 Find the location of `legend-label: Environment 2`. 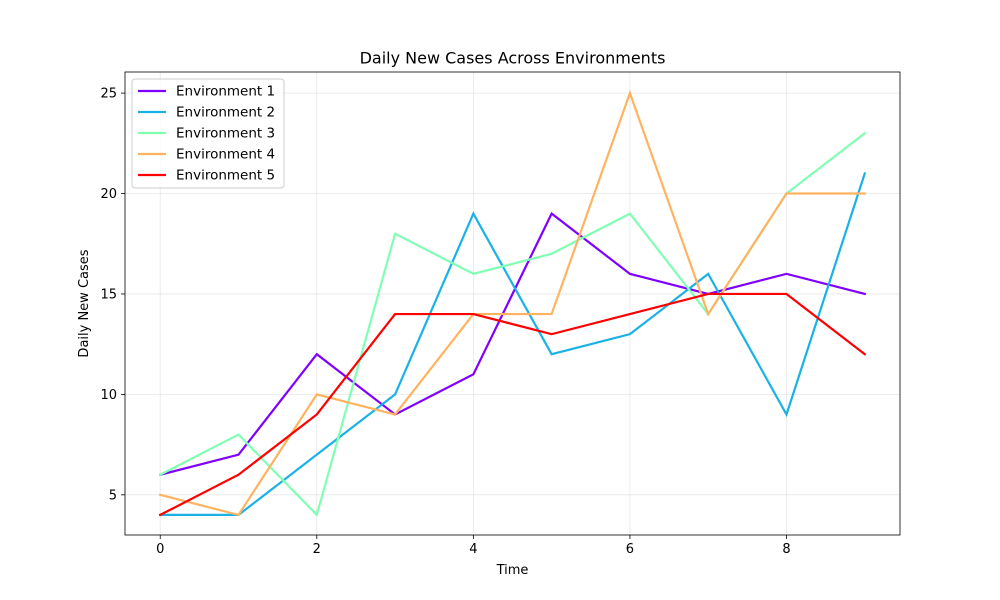

legend-label: Environment 2 is located at coordinates (225, 113).